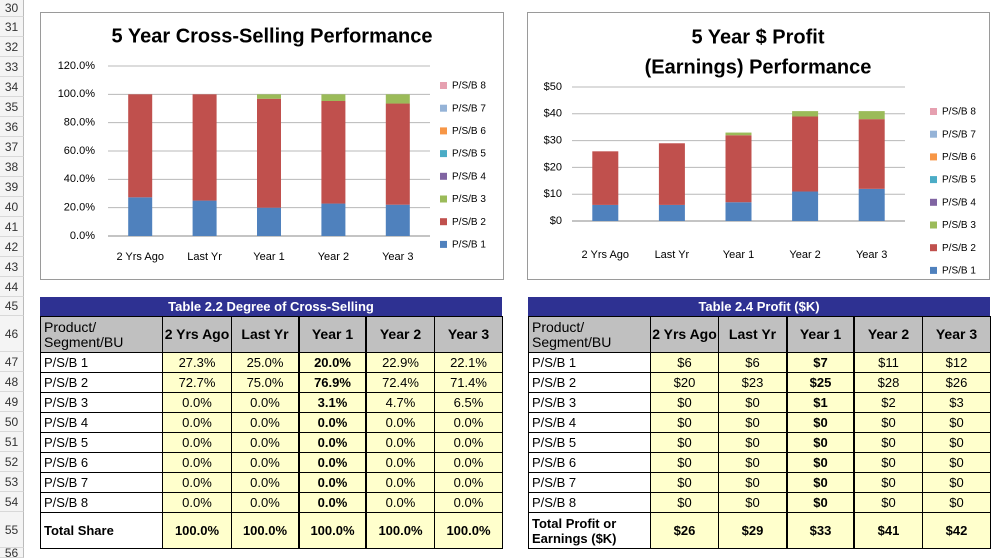 This screenshot has height=558, width=1006. I want to click on row-number: 49, so click(12, 402).